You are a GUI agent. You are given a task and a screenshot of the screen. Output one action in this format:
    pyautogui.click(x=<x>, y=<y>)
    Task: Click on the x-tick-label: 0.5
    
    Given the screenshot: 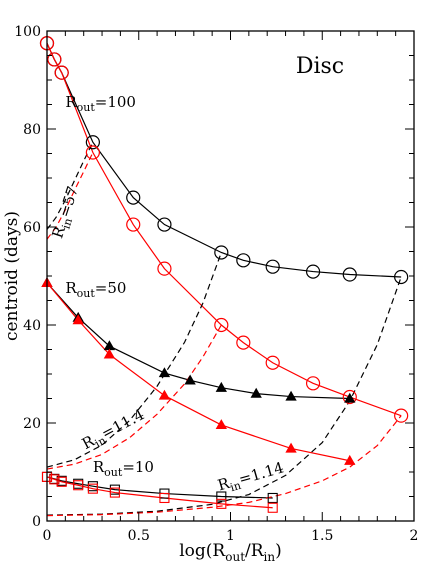 What is the action you would take?
    pyautogui.click(x=139, y=536)
    